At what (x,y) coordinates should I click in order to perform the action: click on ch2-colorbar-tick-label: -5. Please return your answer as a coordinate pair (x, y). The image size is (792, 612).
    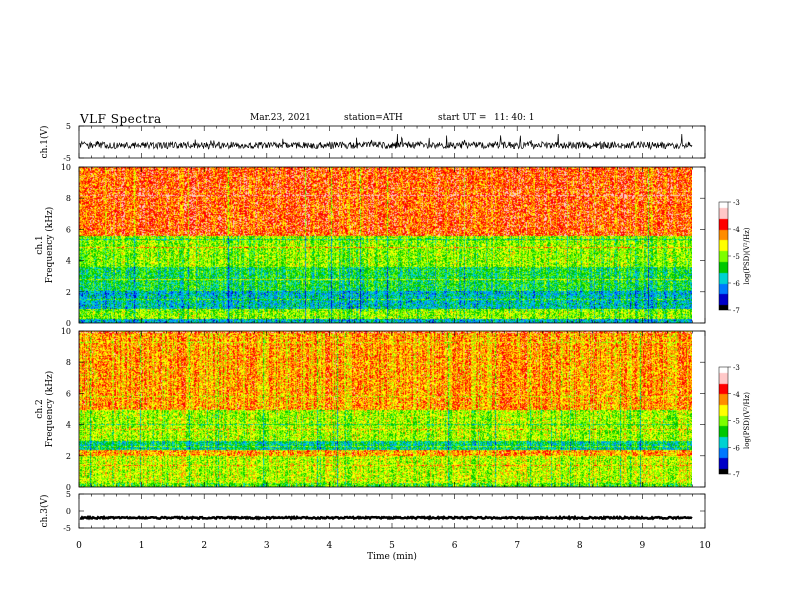
    Looking at the image, I should click on (736, 422).